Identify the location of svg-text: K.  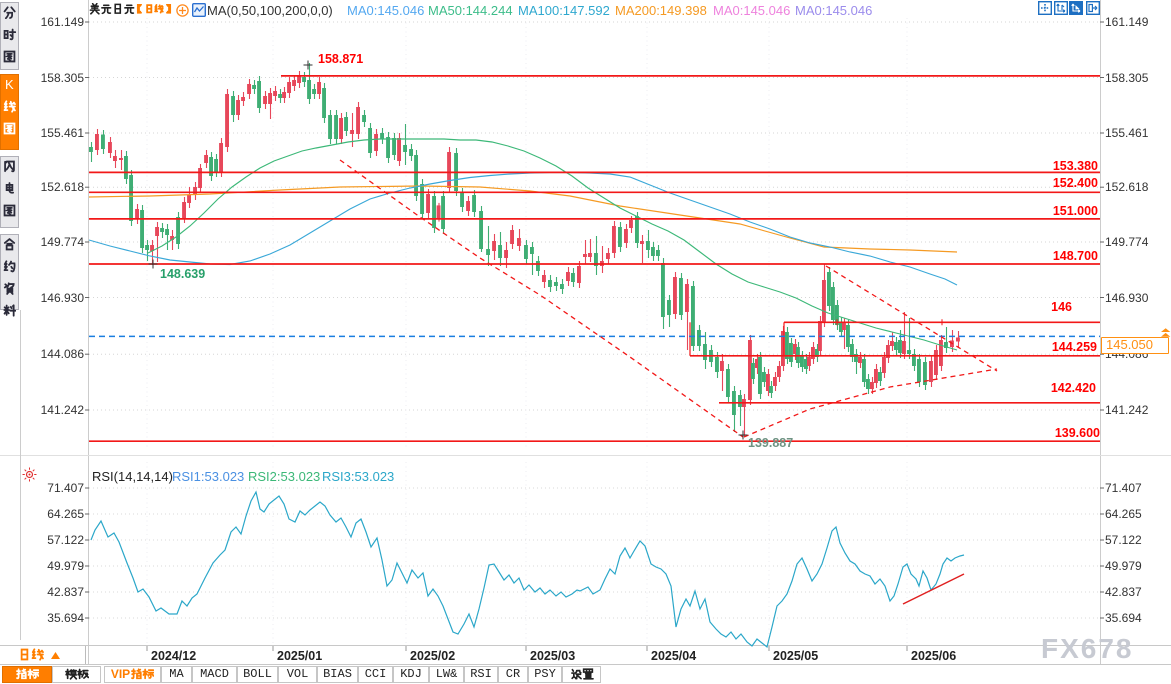
(9, 84).